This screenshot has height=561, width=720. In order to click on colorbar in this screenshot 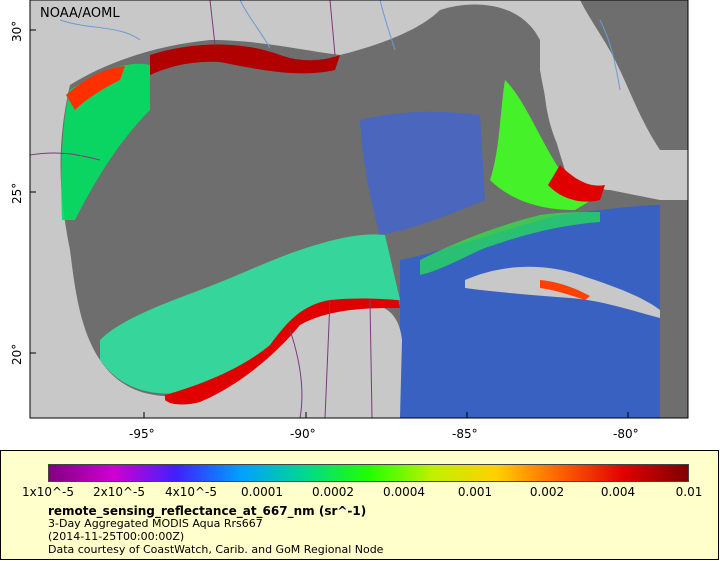, I will do `click(368, 473)`.